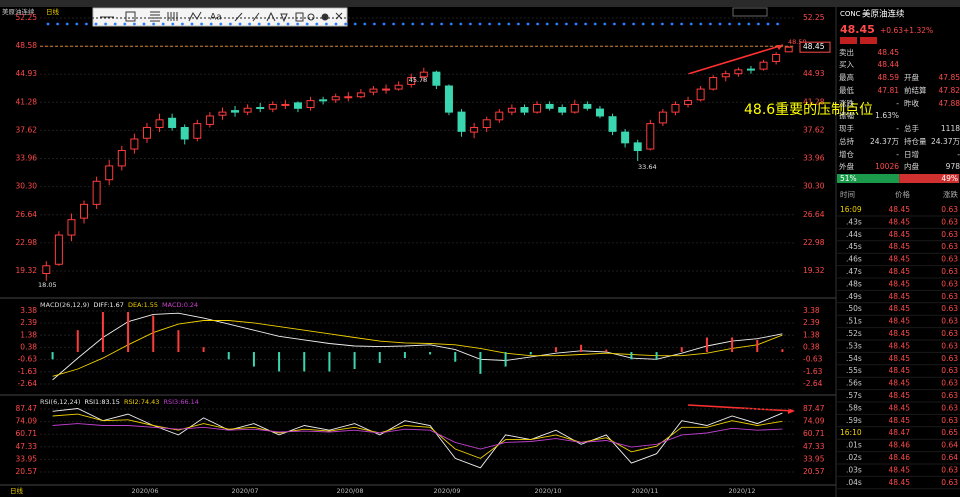  What do you see at coordinates (28, 322) in the screenshot?
I see `y-tick-label: 2.39` at bounding box center [28, 322].